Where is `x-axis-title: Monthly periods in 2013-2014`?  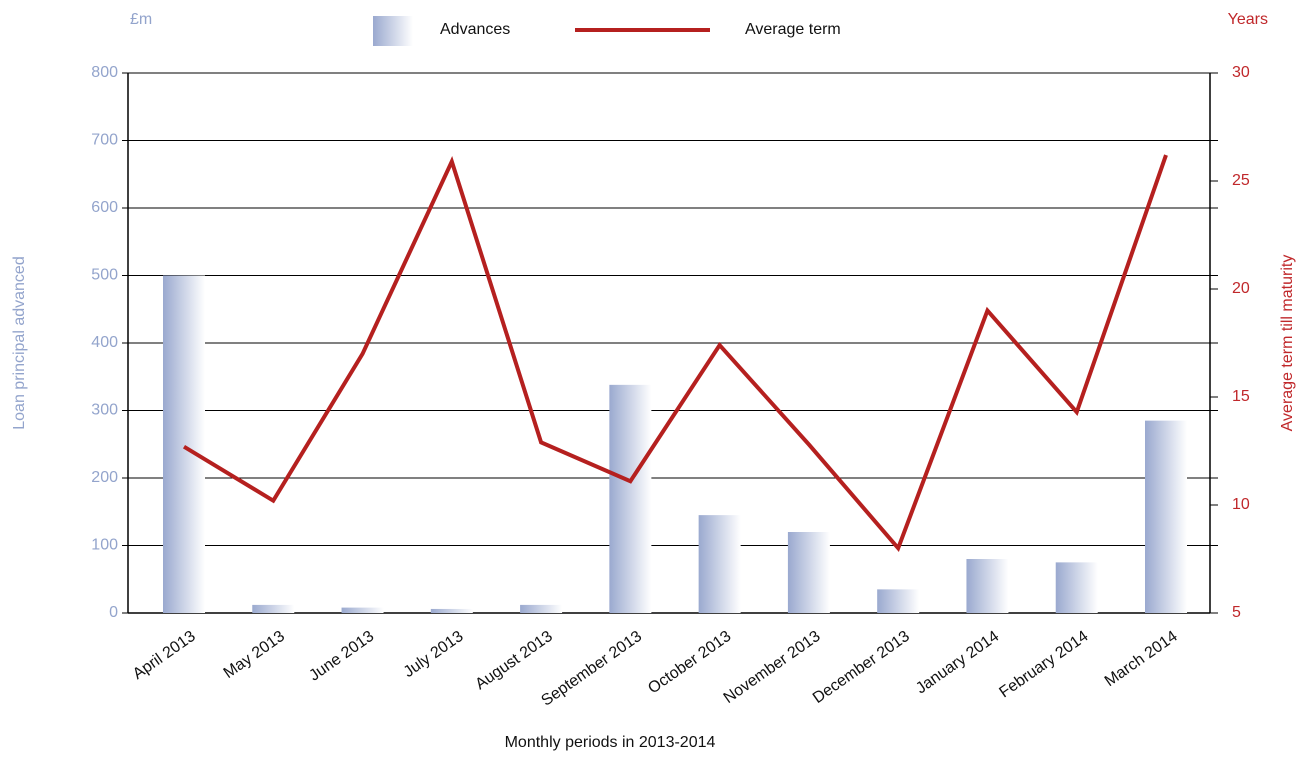
x-axis-title: Monthly periods in 2013-2014 is located at coordinates (610, 742).